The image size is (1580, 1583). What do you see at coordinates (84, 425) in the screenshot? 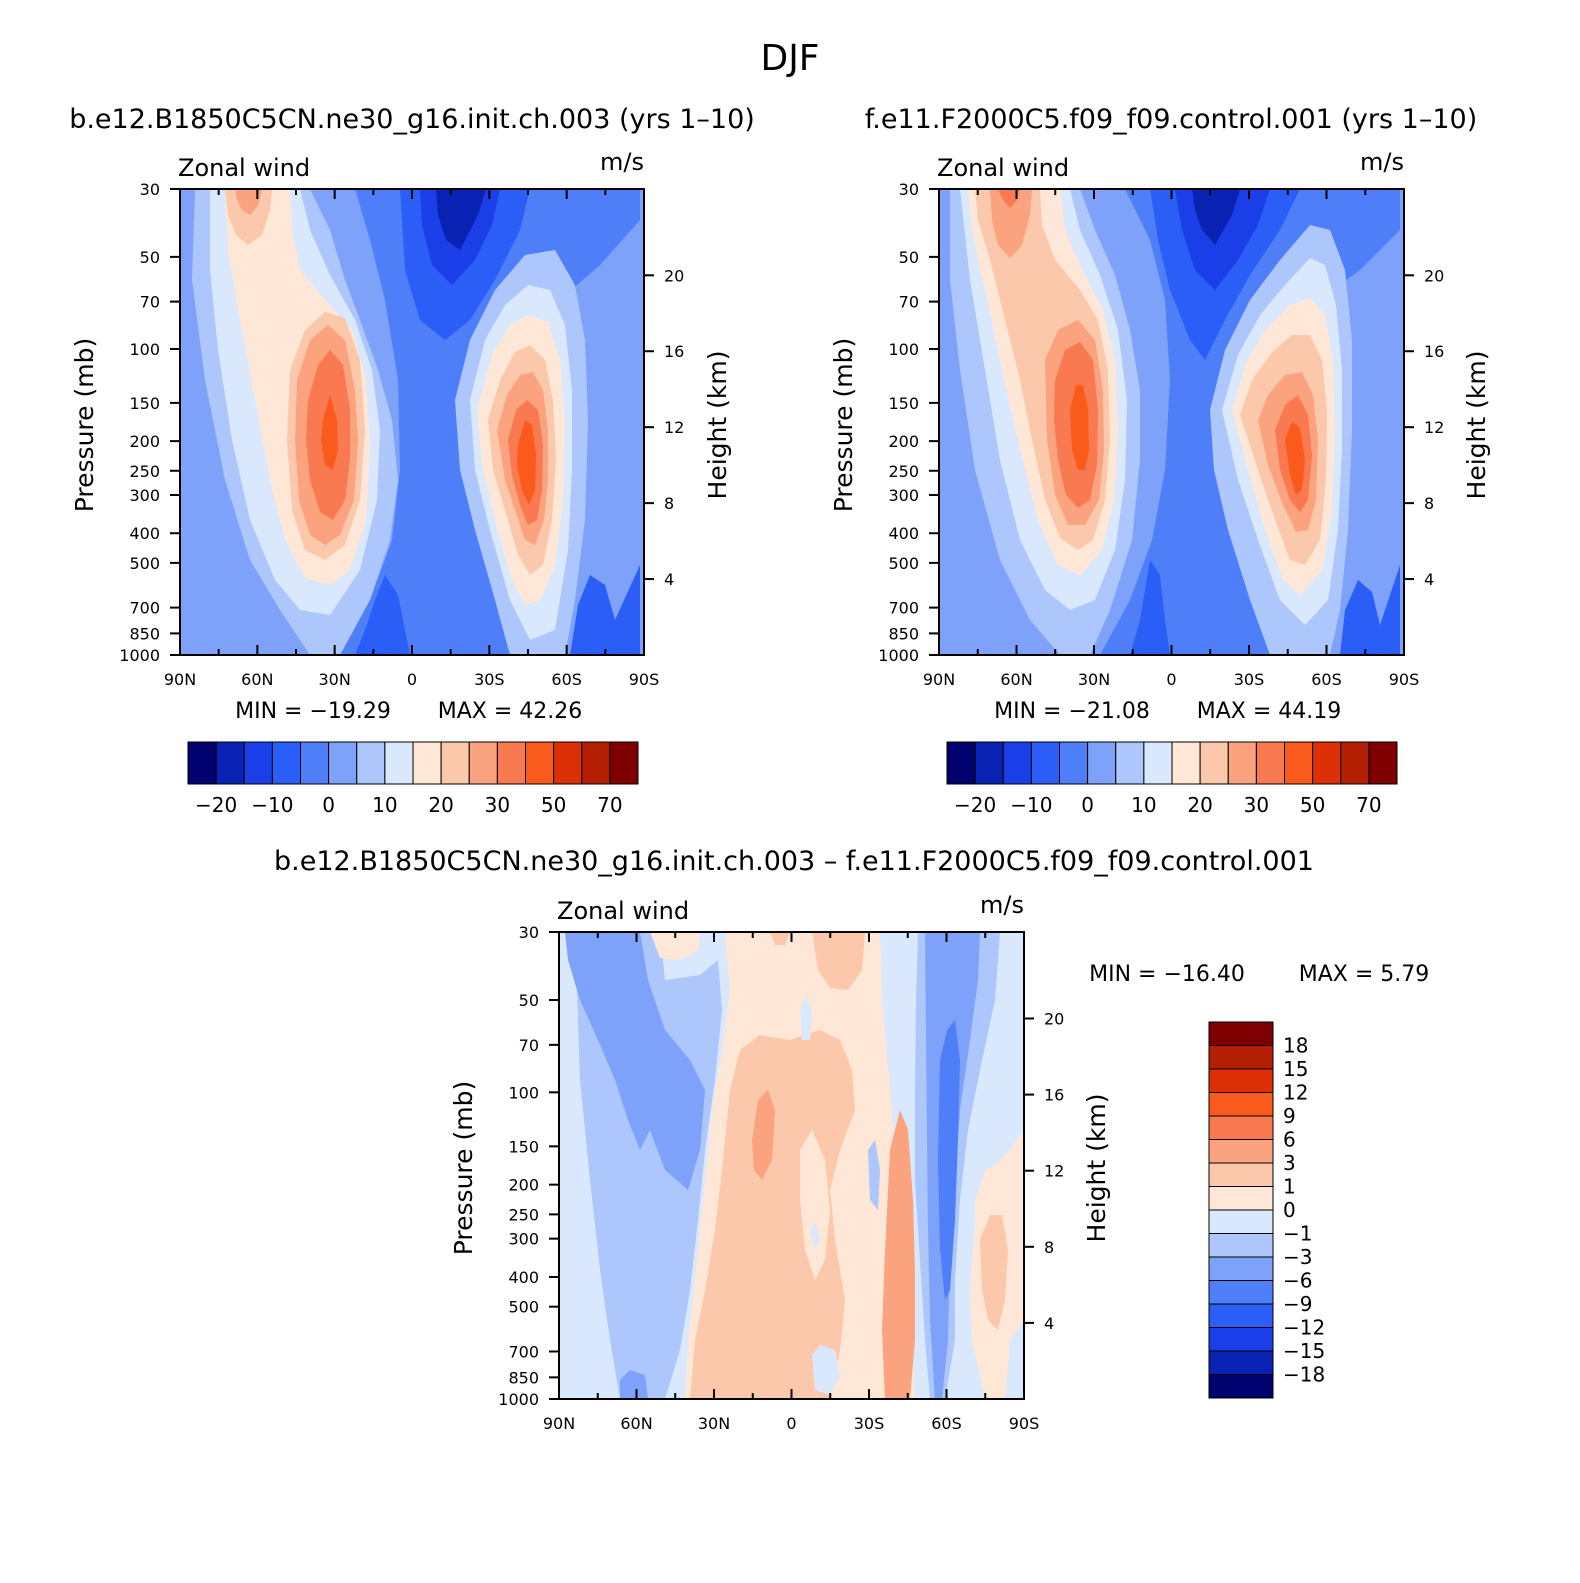
I see `y-axis-label: Pressure (mb)` at bounding box center [84, 425].